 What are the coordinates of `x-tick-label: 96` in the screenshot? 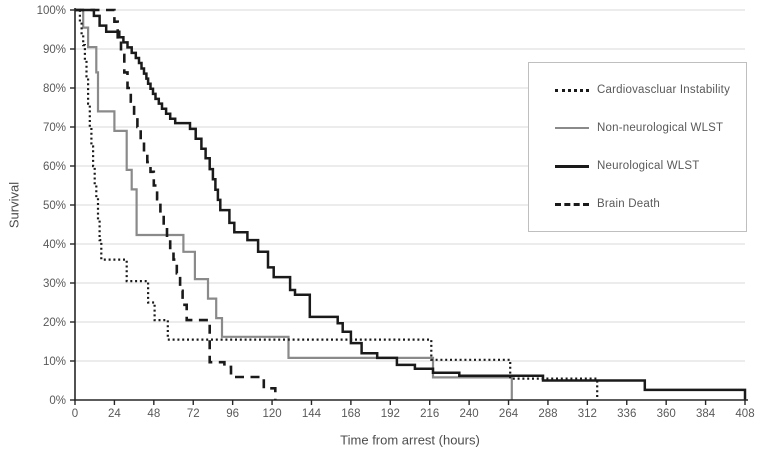 It's located at (232, 414).